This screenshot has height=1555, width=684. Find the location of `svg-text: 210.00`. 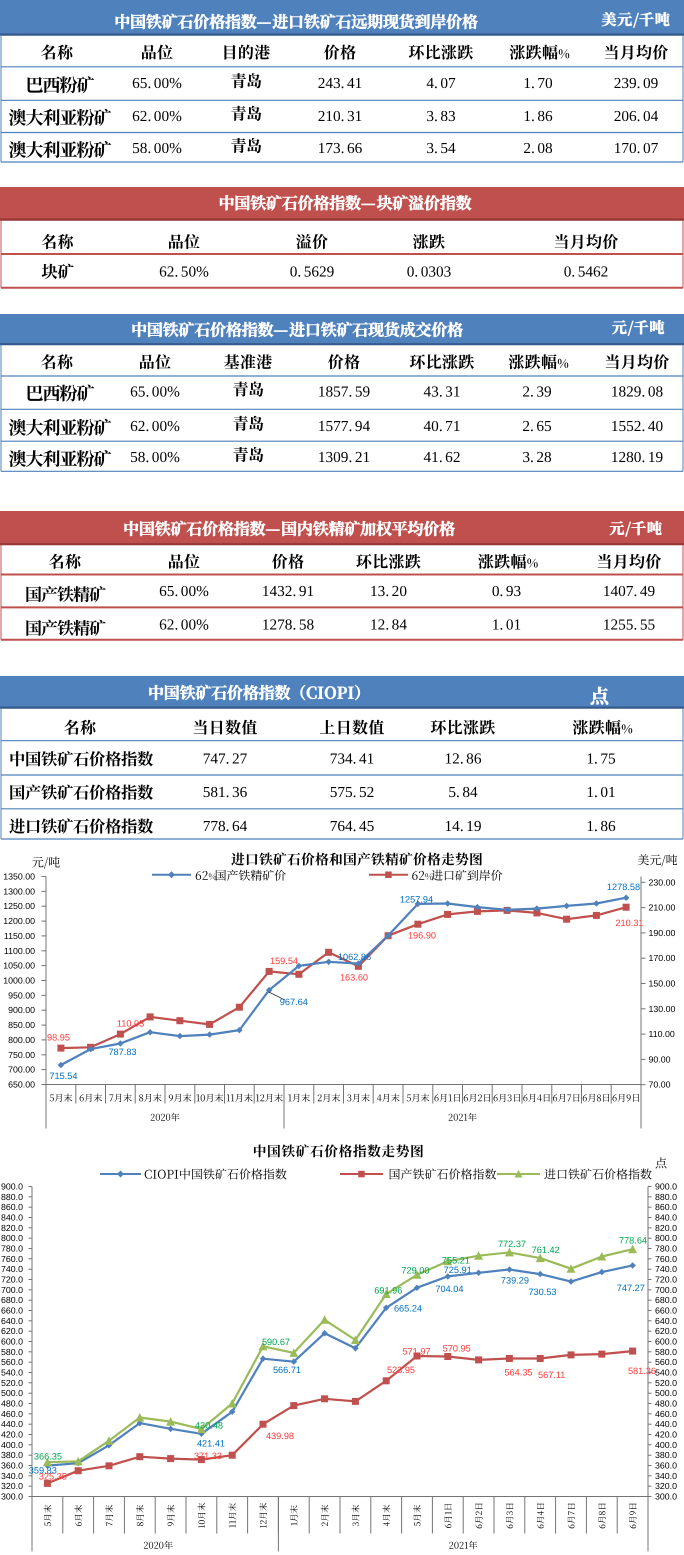

svg-text: 210.00 is located at coordinates (662, 908).